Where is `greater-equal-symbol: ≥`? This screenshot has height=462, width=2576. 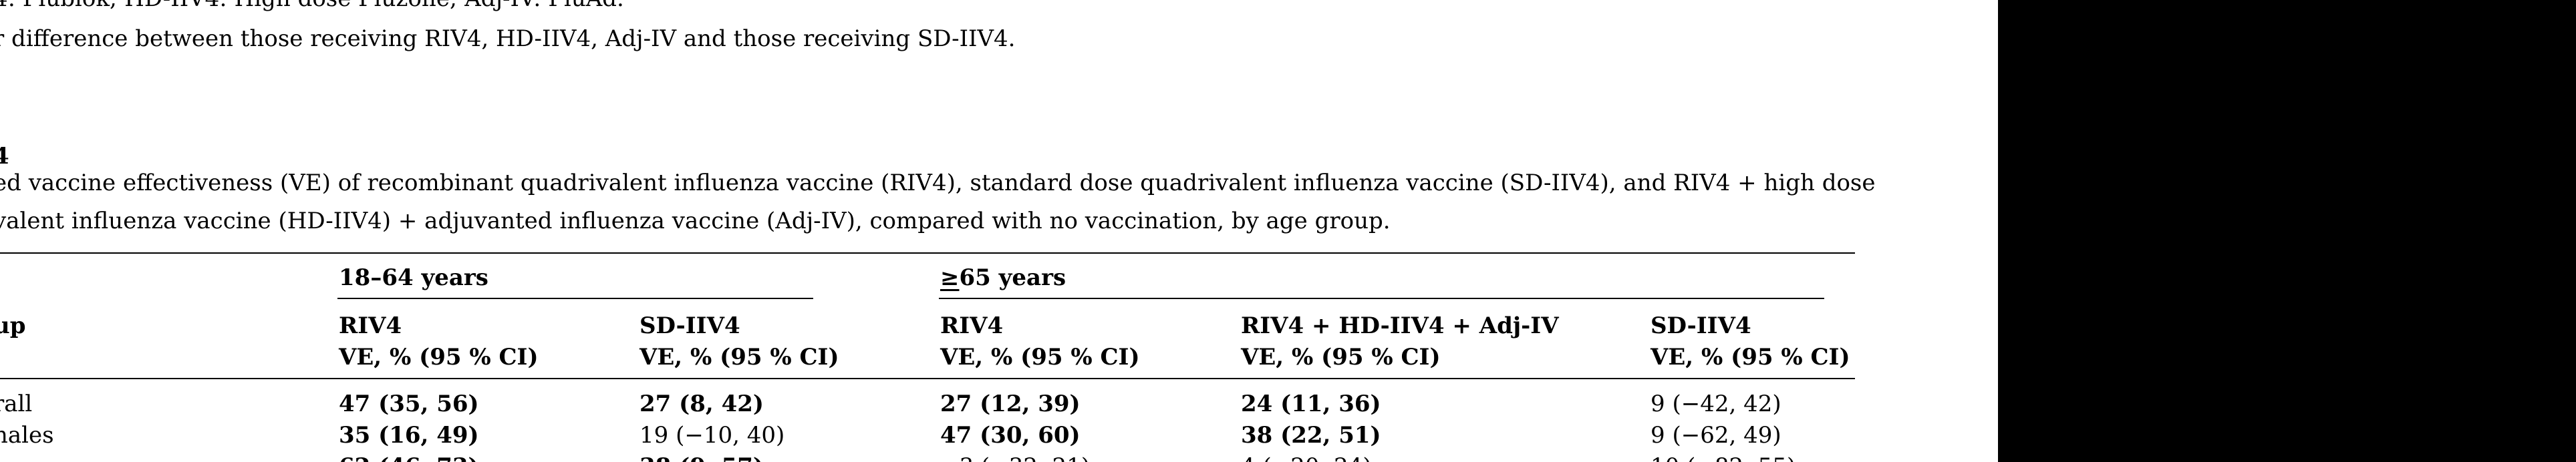 greater-equal-symbol: ≥ is located at coordinates (950, 277).